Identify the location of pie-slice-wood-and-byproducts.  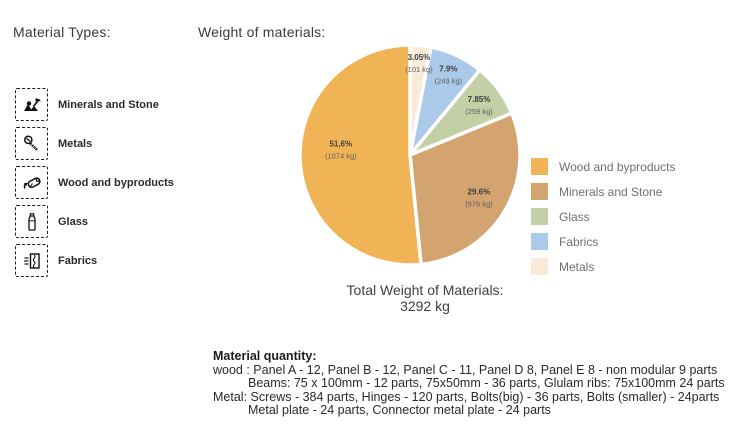
(360, 155).